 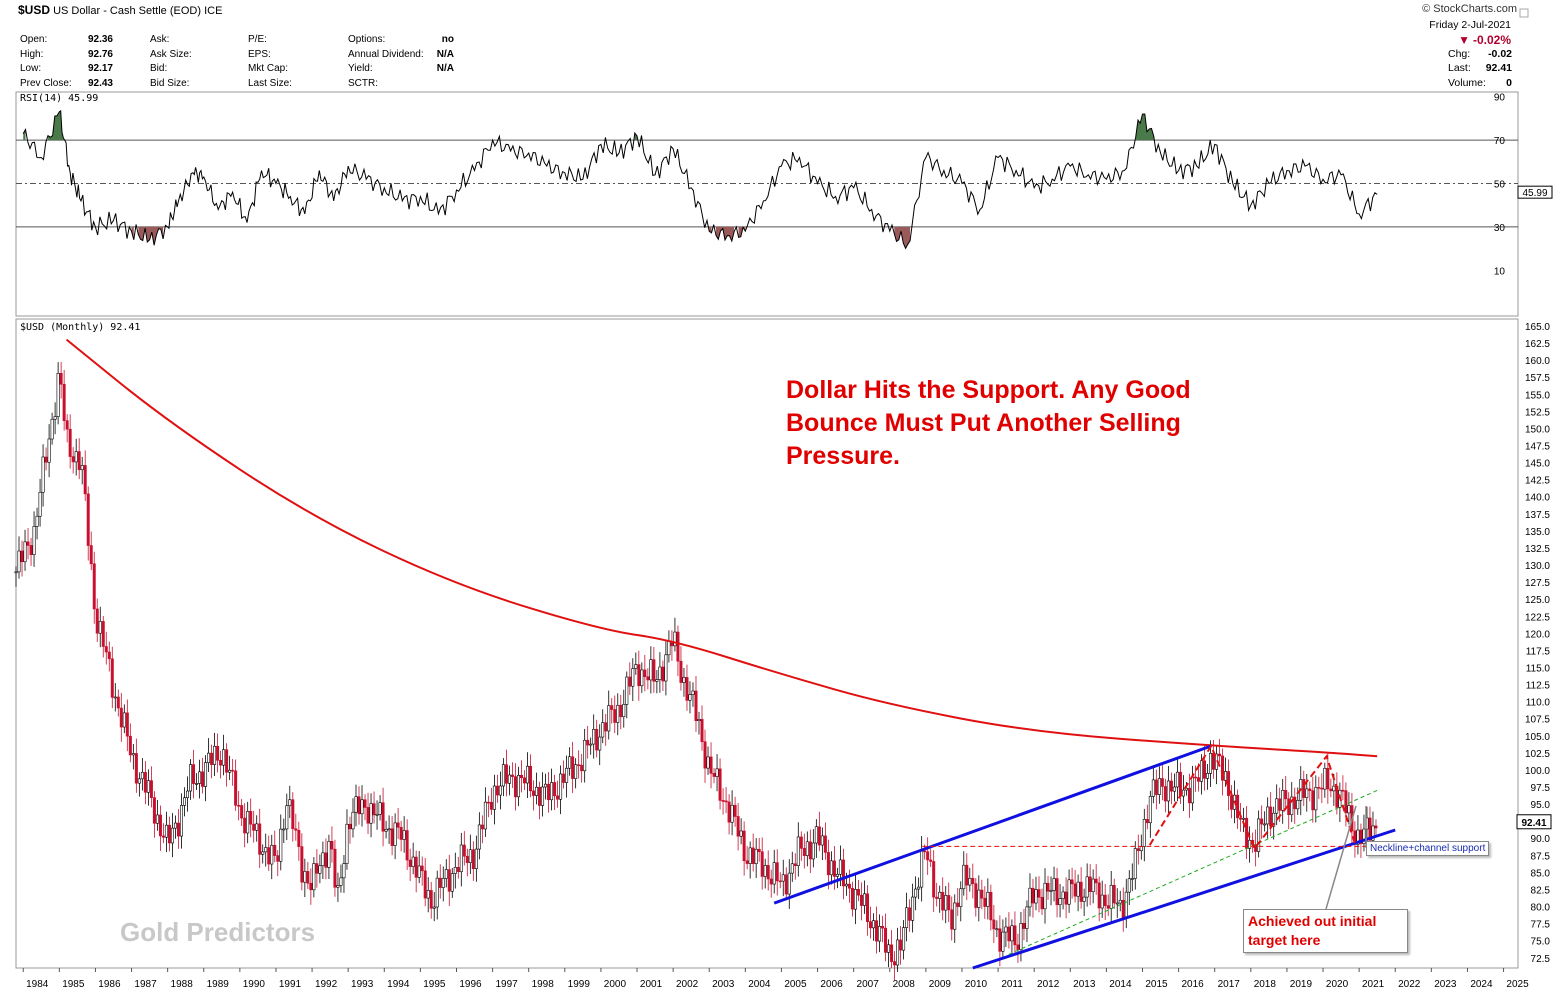 I want to click on rsi-y-axis: 10 30 50 70 90 45.99, so click(x=1523, y=185).